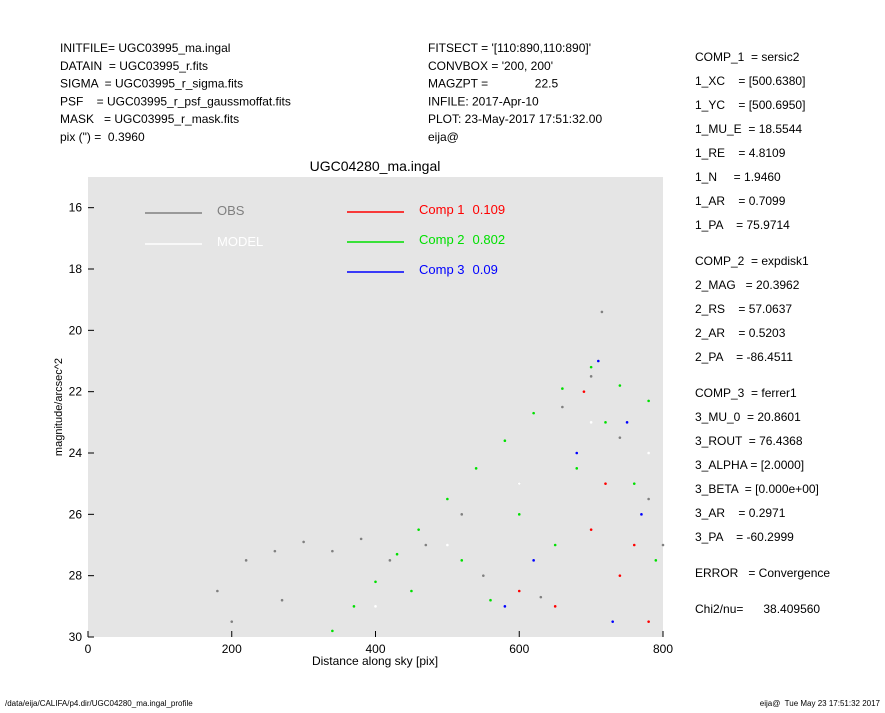  Describe the element at coordinates (757, 489) in the screenshot. I see `param-line: 3_BETA = [0.000e+00]` at that location.